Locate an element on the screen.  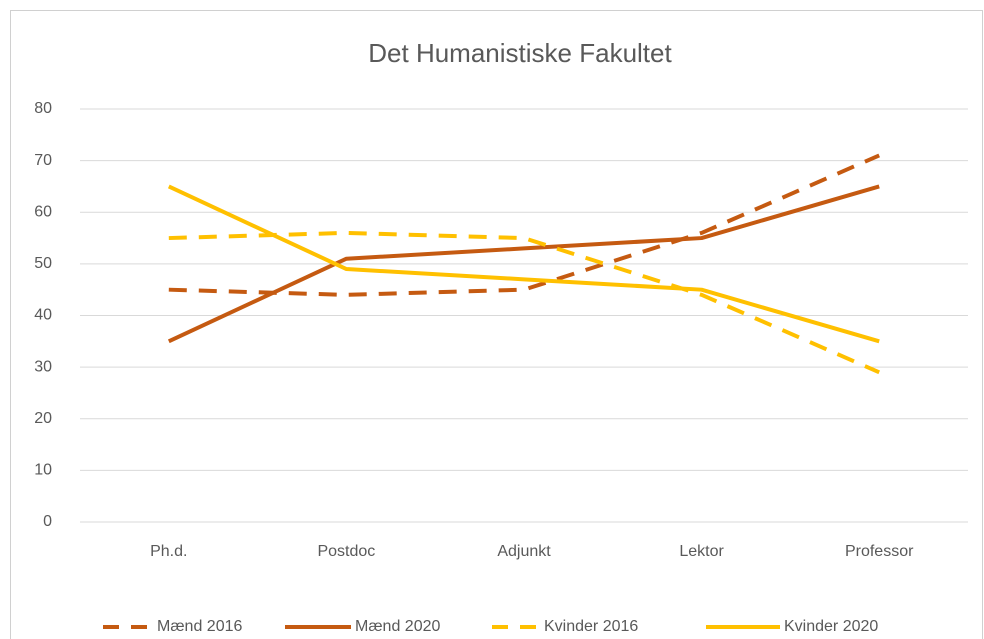
legend-label: Kvinder 2020 is located at coordinates (831, 626).